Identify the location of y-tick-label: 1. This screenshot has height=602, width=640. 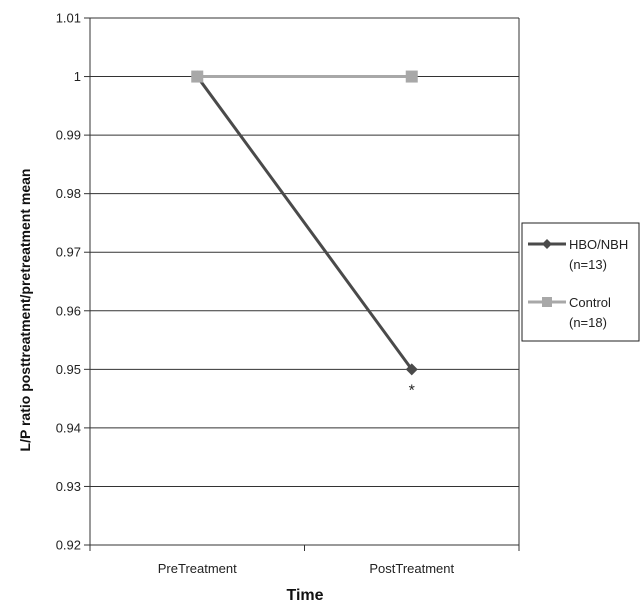
(77, 76).